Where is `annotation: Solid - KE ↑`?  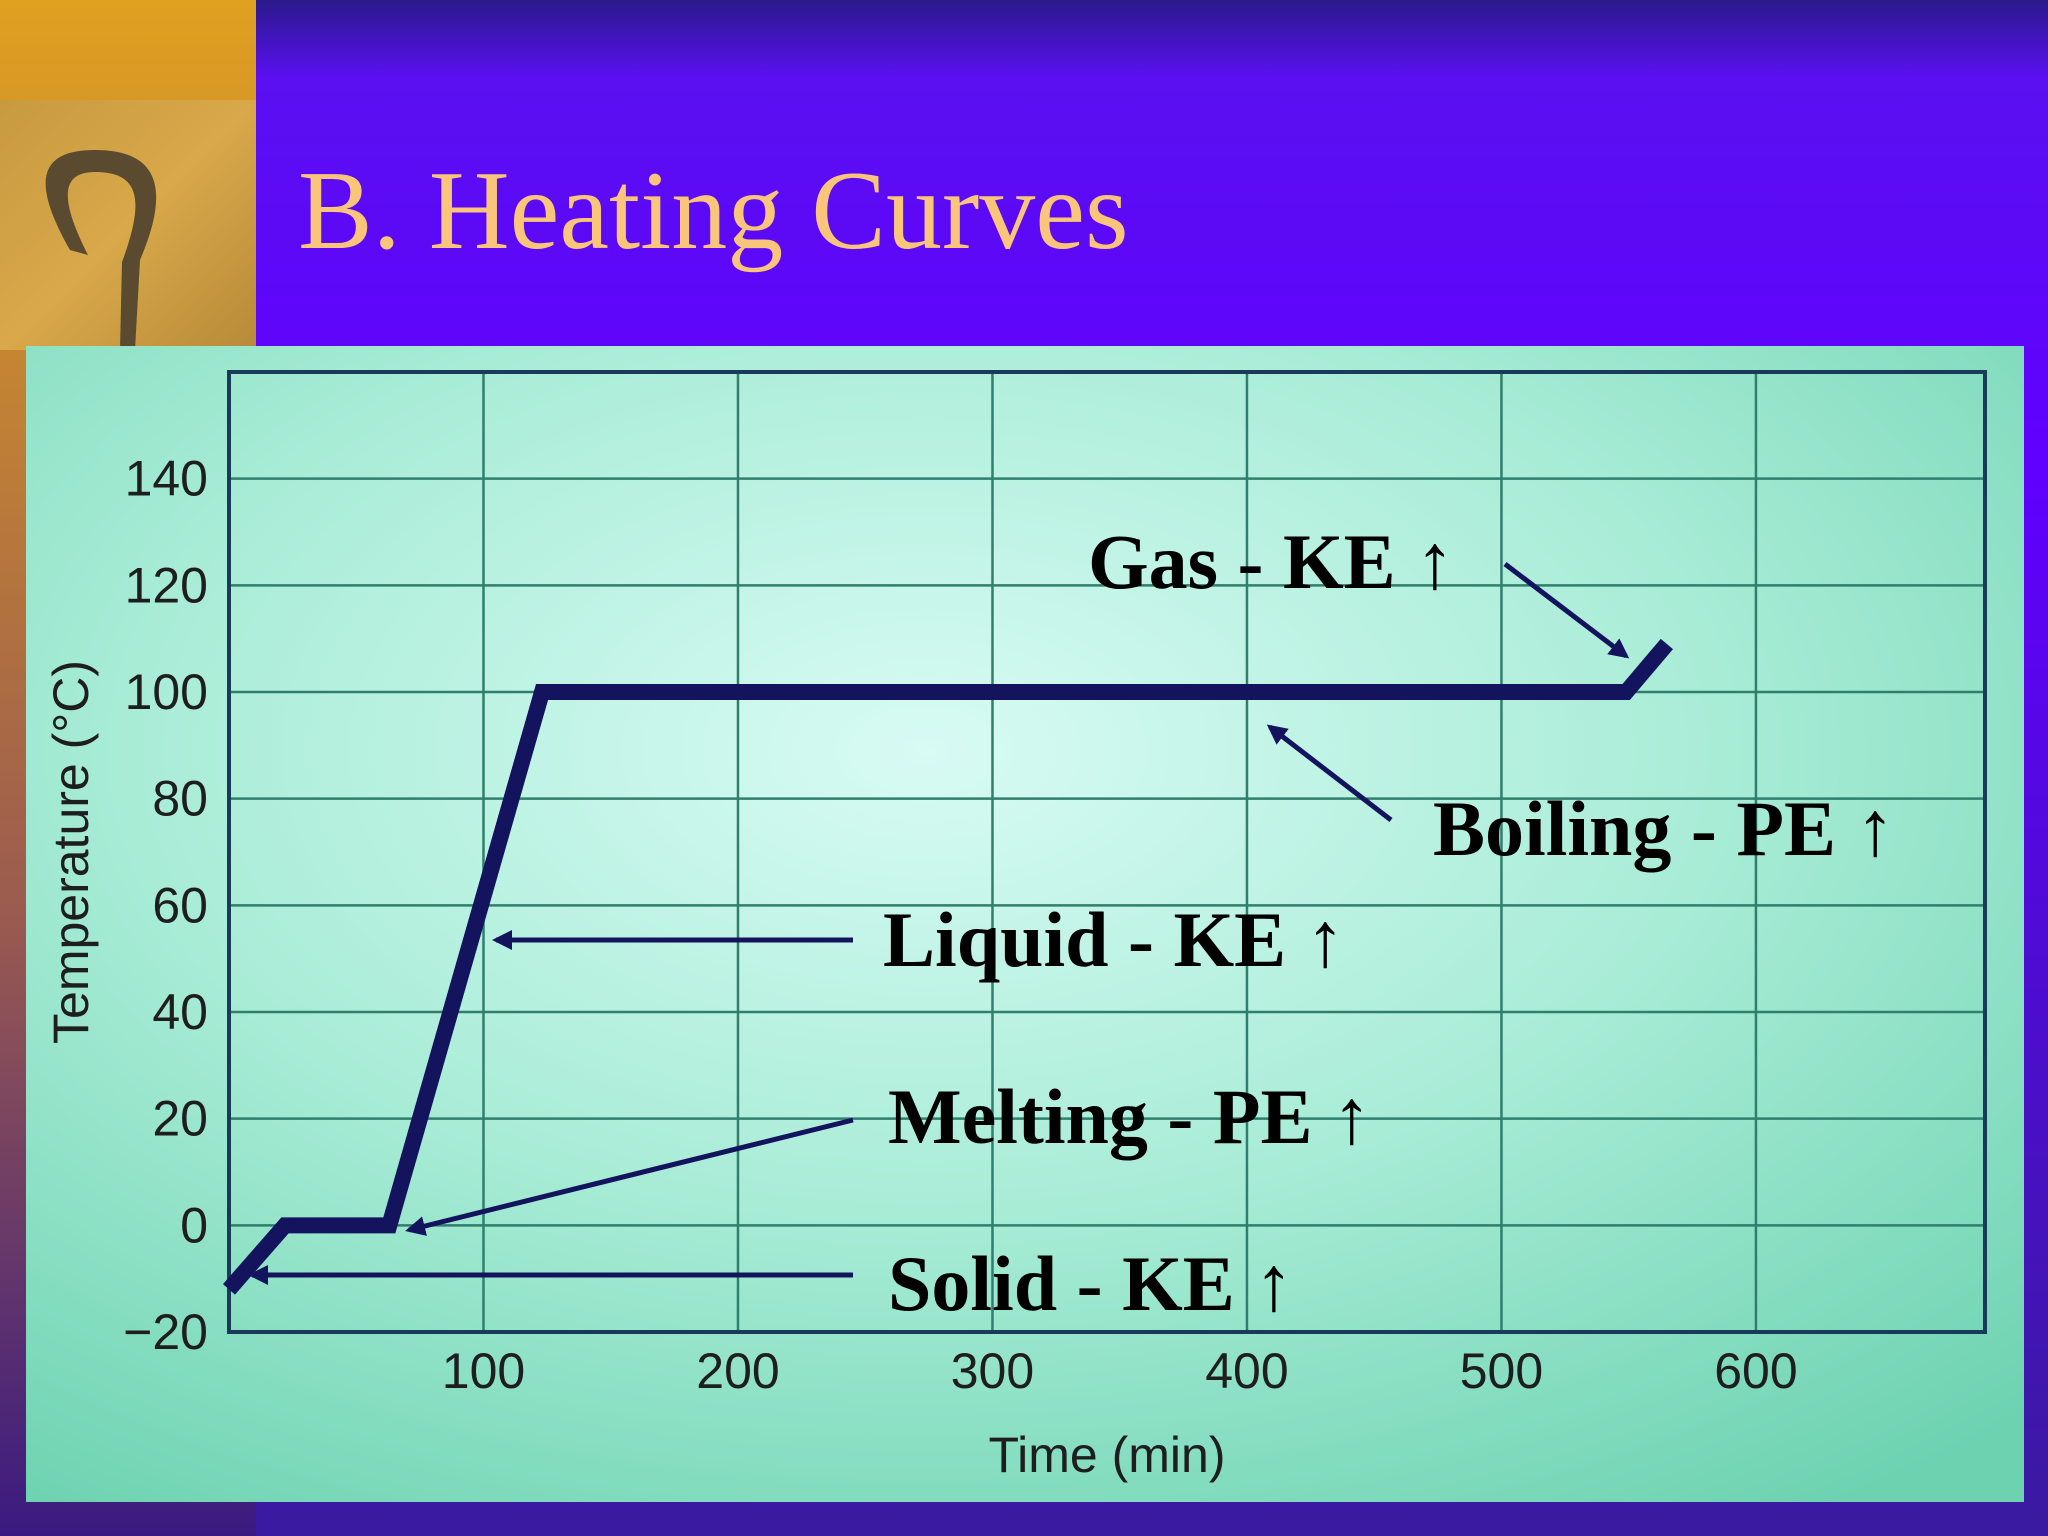
annotation: Solid - KE ↑ is located at coordinates (1090, 1283).